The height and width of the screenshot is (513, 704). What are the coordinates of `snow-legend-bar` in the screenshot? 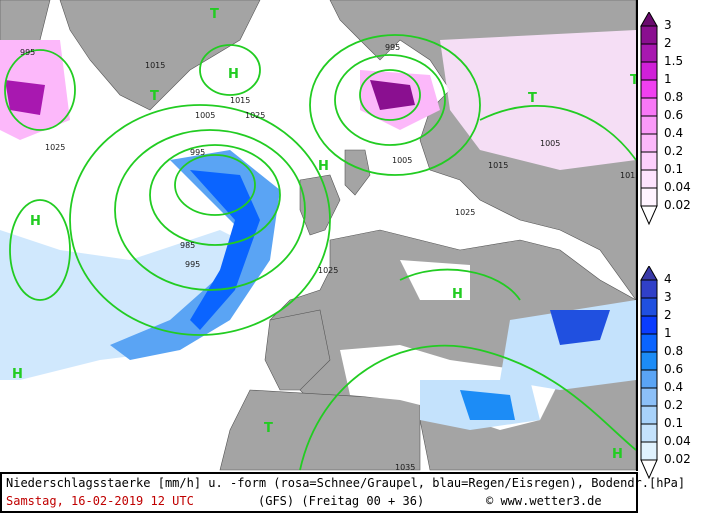 It's located at (649, 119).